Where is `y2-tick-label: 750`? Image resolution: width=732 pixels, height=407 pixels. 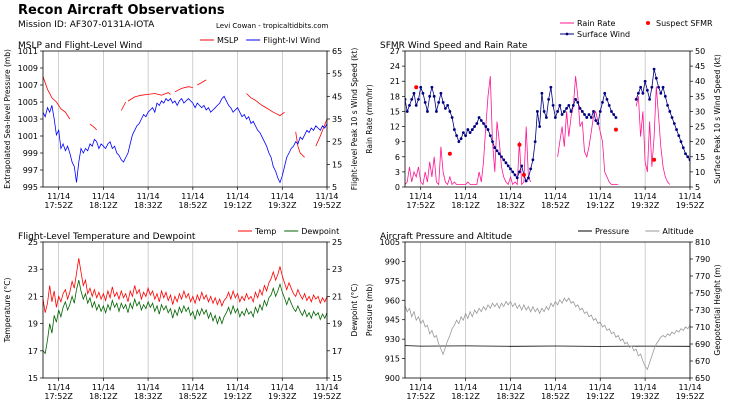 y2-tick-label: 750 is located at coordinates (702, 293).